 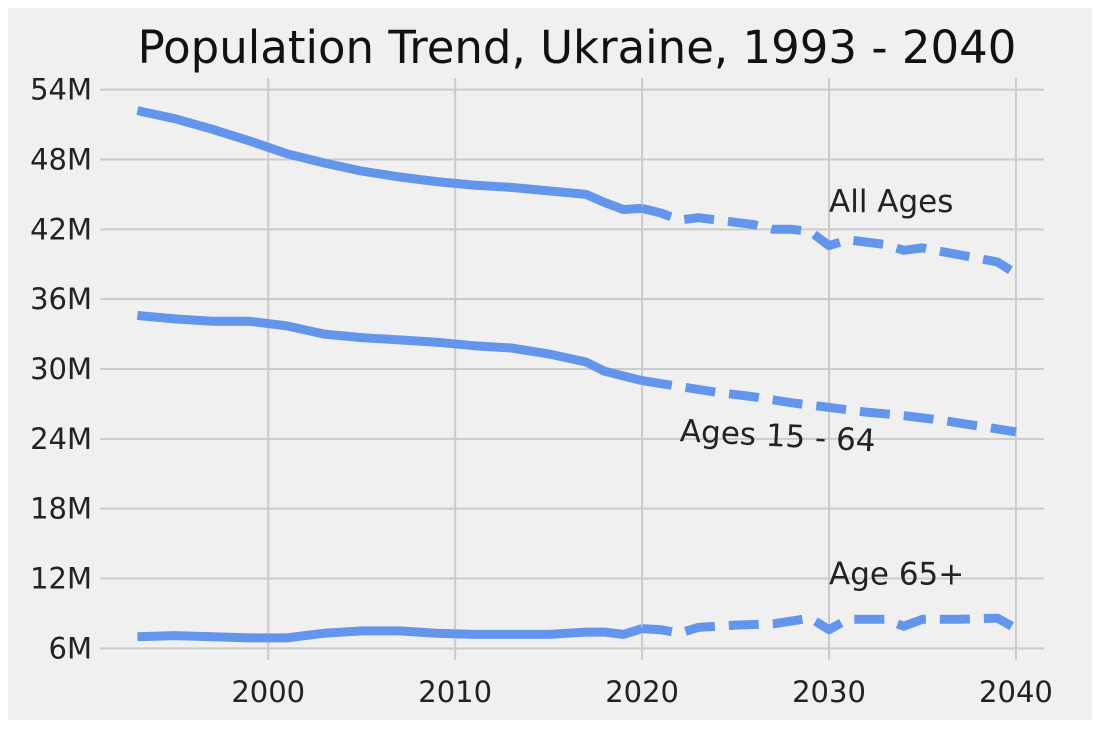 I want to click on annotation-layer: All Ages Ages 15 - 64 Age 65+, so click(x=821, y=388).